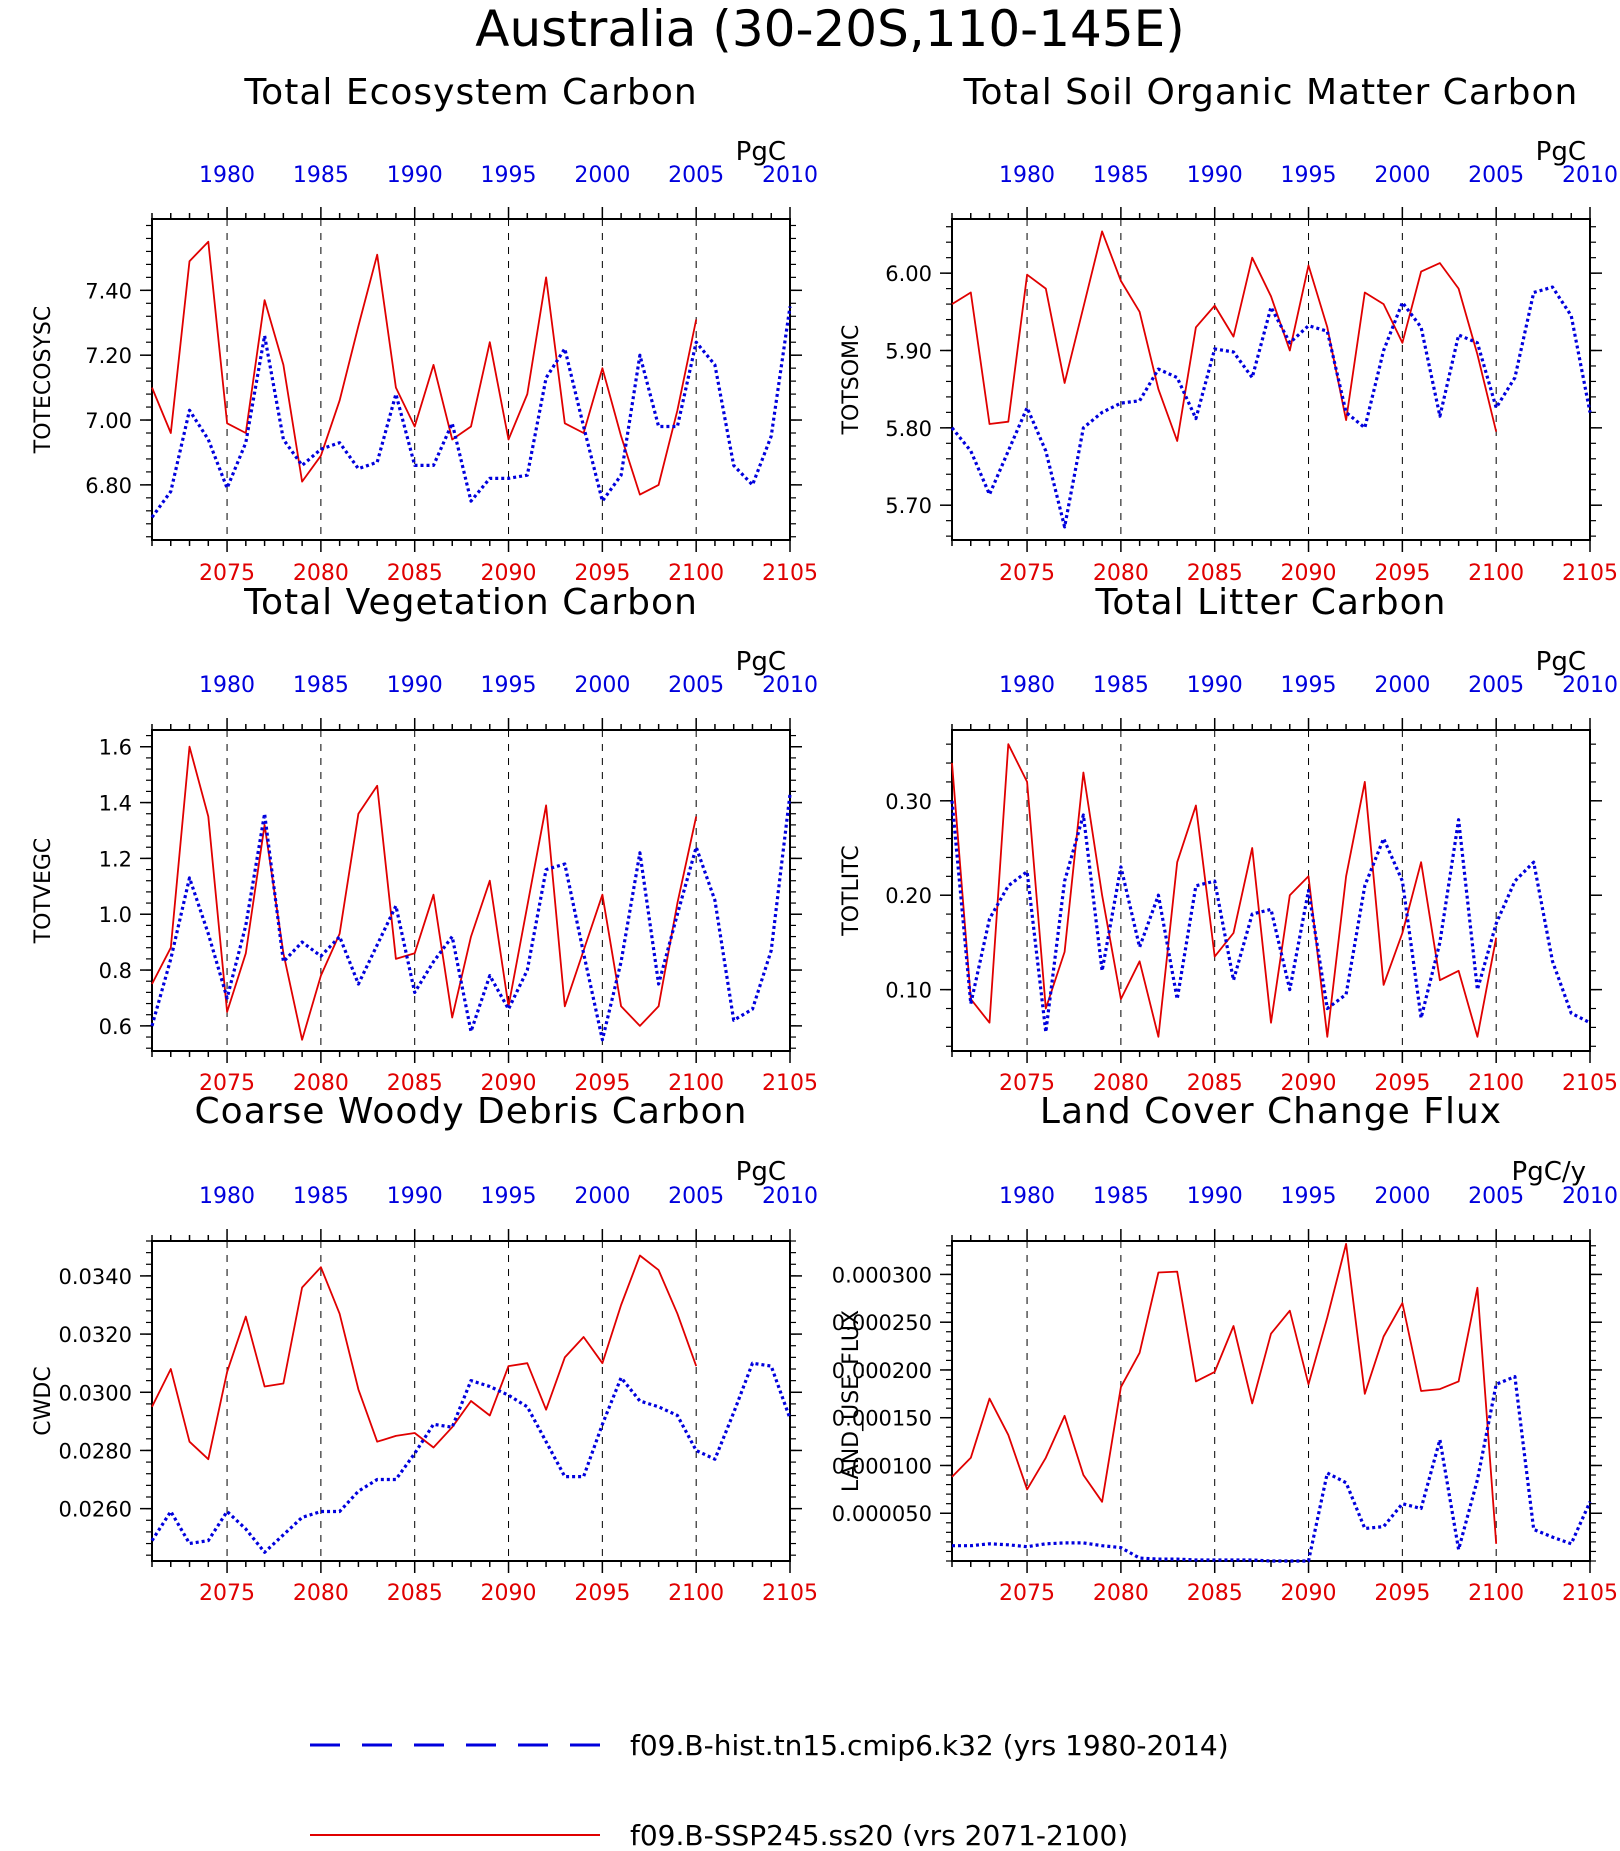 Image resolution: width=1620 pixels, height=1851 pixels. What do you see at coordinates (95, 1393) in the screenshot?
I see `y-tick-label: 0.0300` at bounding box center [95, 1393].